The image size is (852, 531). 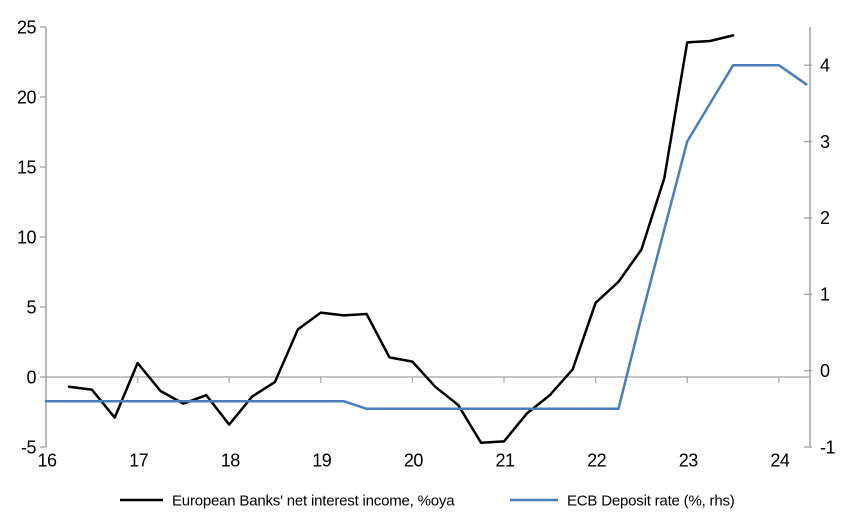 What do you see at coordinates (139, 460) in the screenshot?
I see `x-axis-label: 17` at bounding box center [139, 460].